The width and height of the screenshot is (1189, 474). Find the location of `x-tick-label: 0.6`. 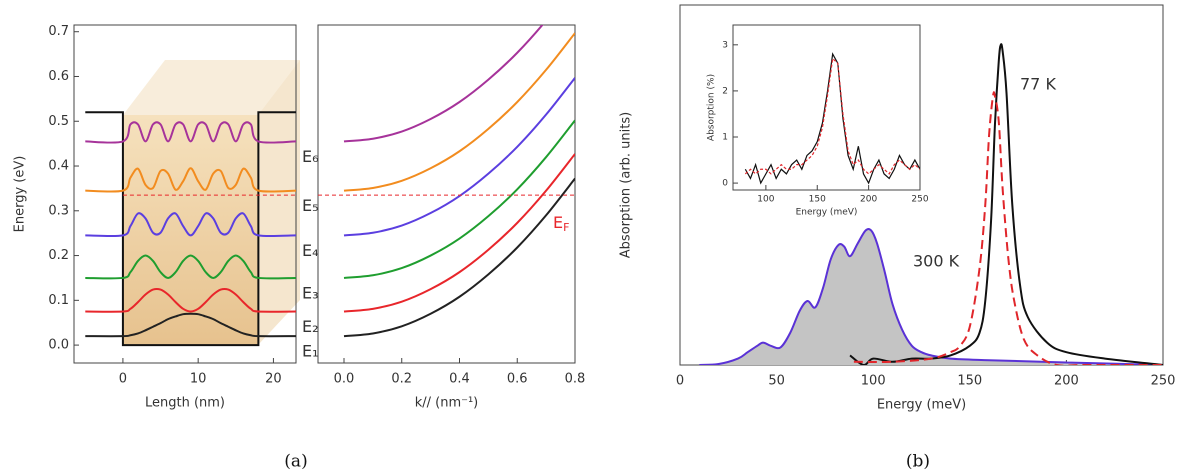

x-tick-label: 0.6 is located at coordinates (517, 379).